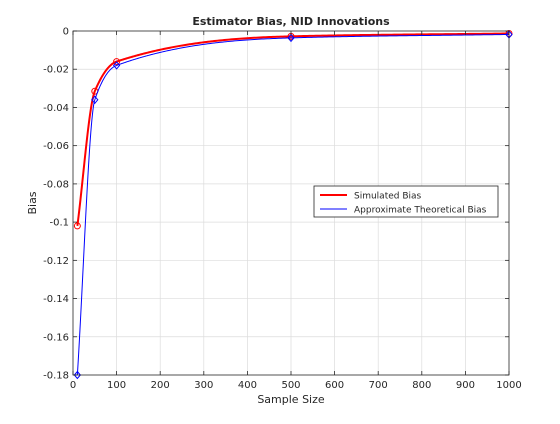 The height and width of the screenshot is (424, 560). I want to click on y-tick-label: -0.1, so click(59, 223).